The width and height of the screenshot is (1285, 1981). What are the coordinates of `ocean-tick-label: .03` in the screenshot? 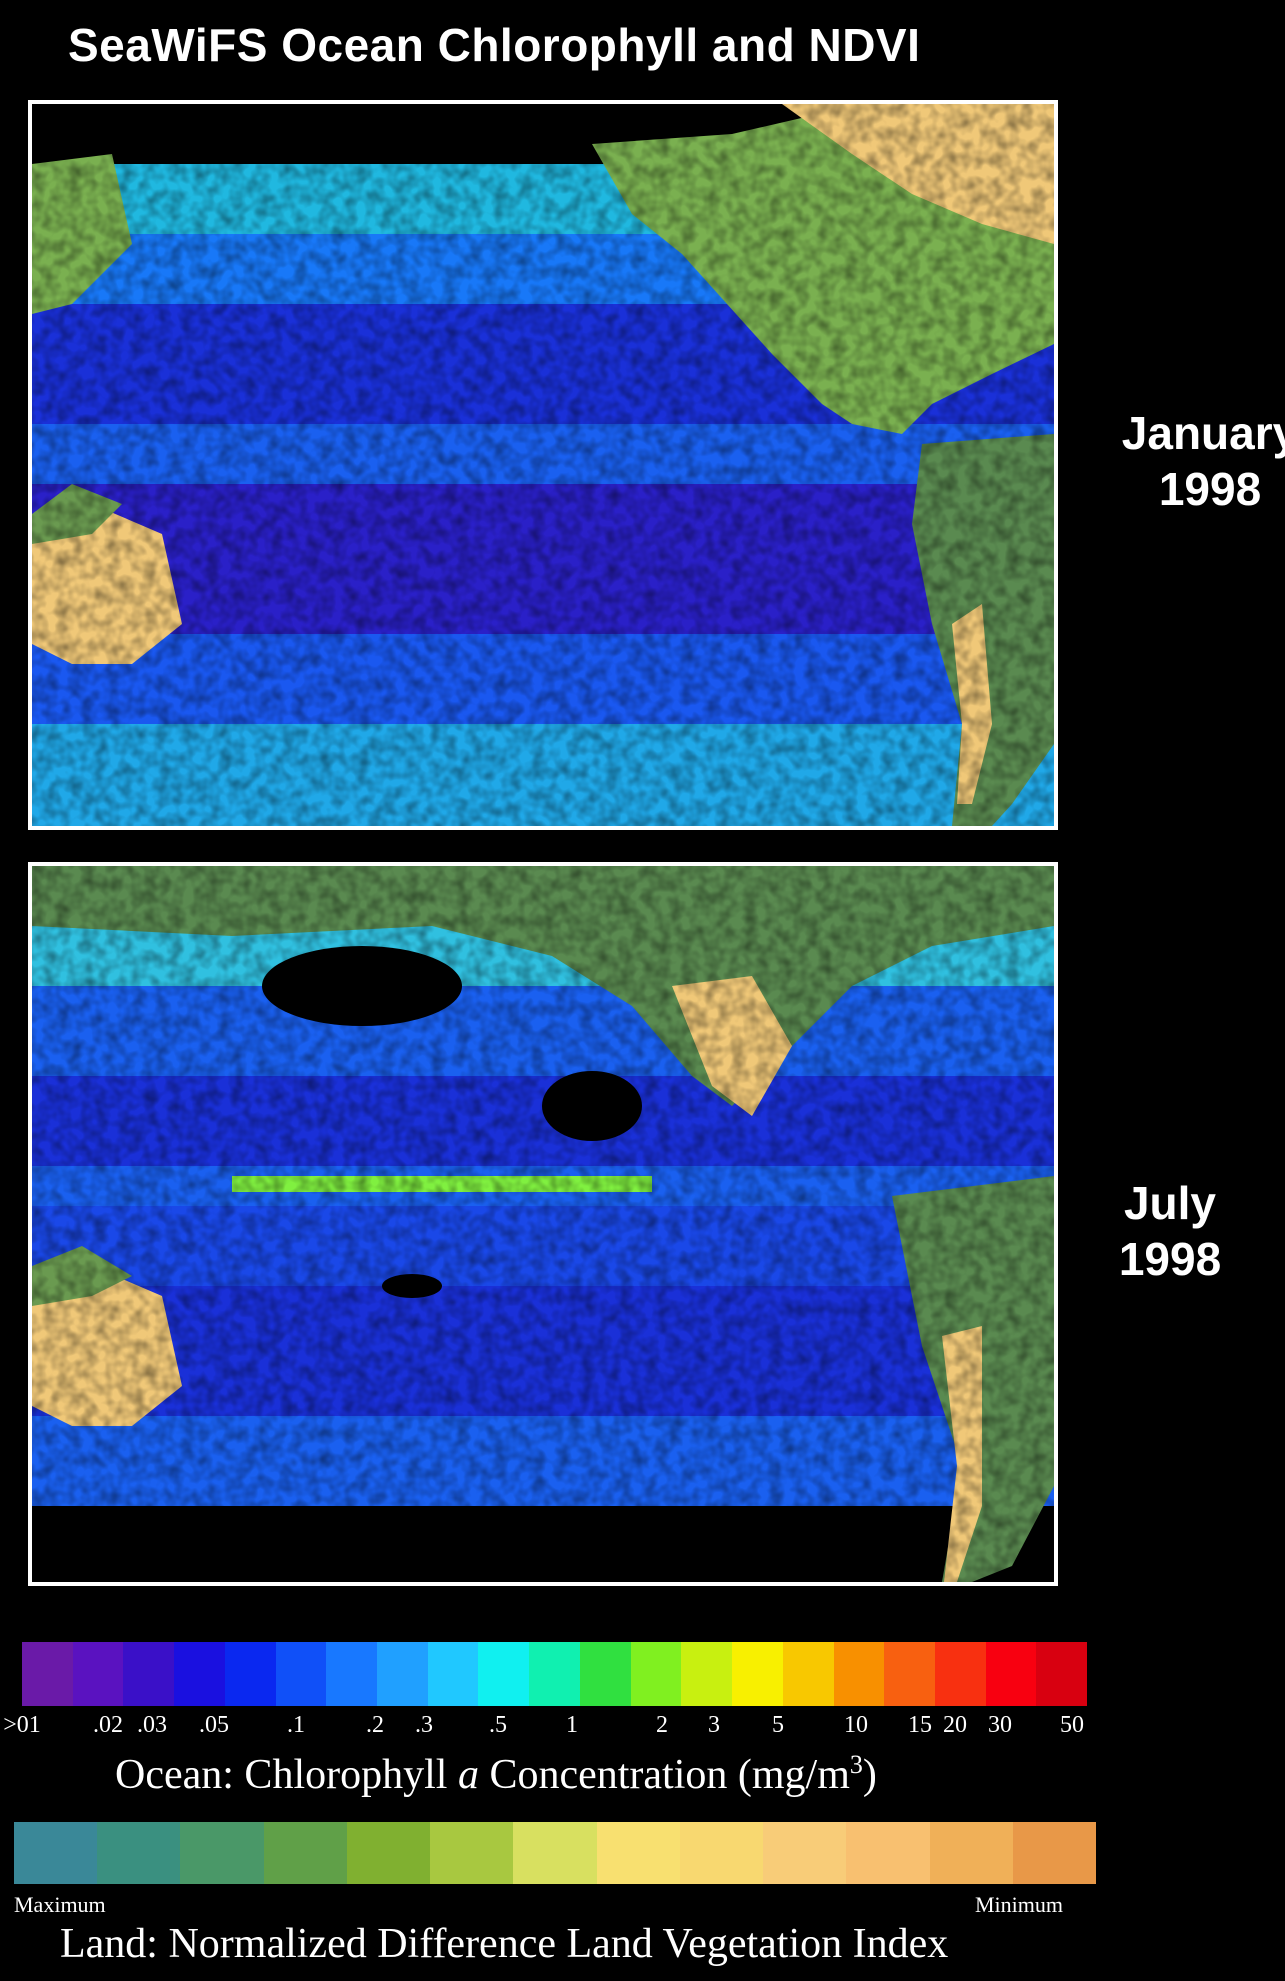 It's located at (152, 1725).